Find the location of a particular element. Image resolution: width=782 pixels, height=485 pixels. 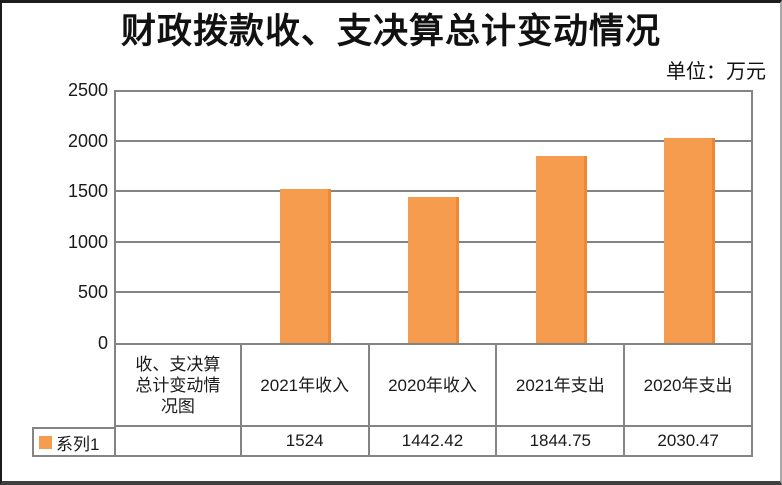

y-axis-tick-label: 500 is located at coordinates (92, 292).